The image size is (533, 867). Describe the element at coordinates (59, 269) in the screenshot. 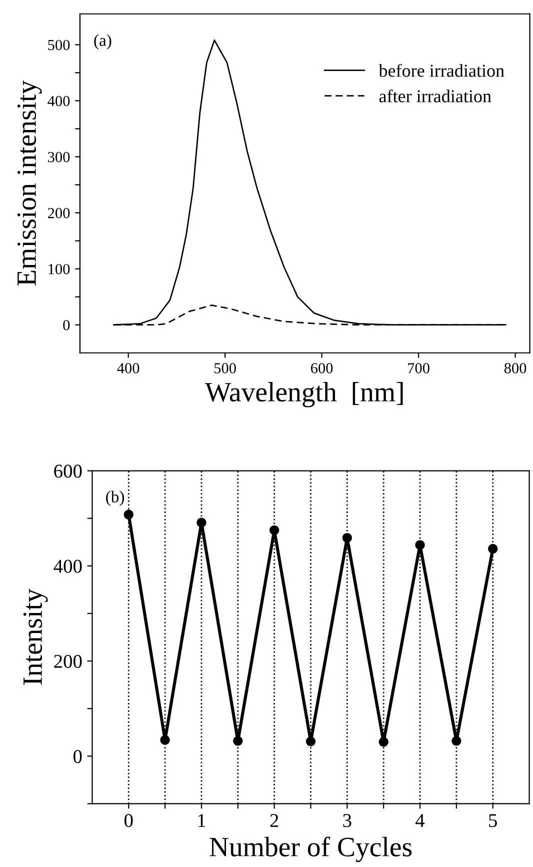

I see `y-tick-label: 100` at that location.